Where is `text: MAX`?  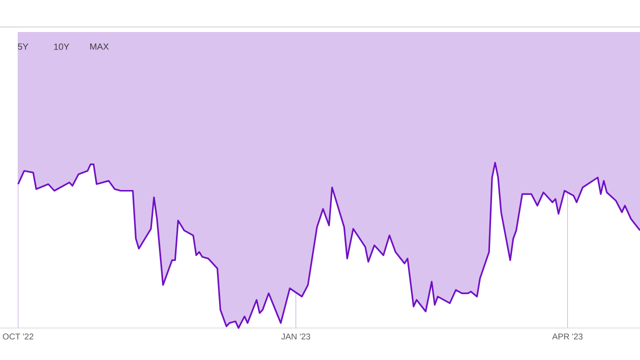
text: MAX is located at coordinates (99, 47).